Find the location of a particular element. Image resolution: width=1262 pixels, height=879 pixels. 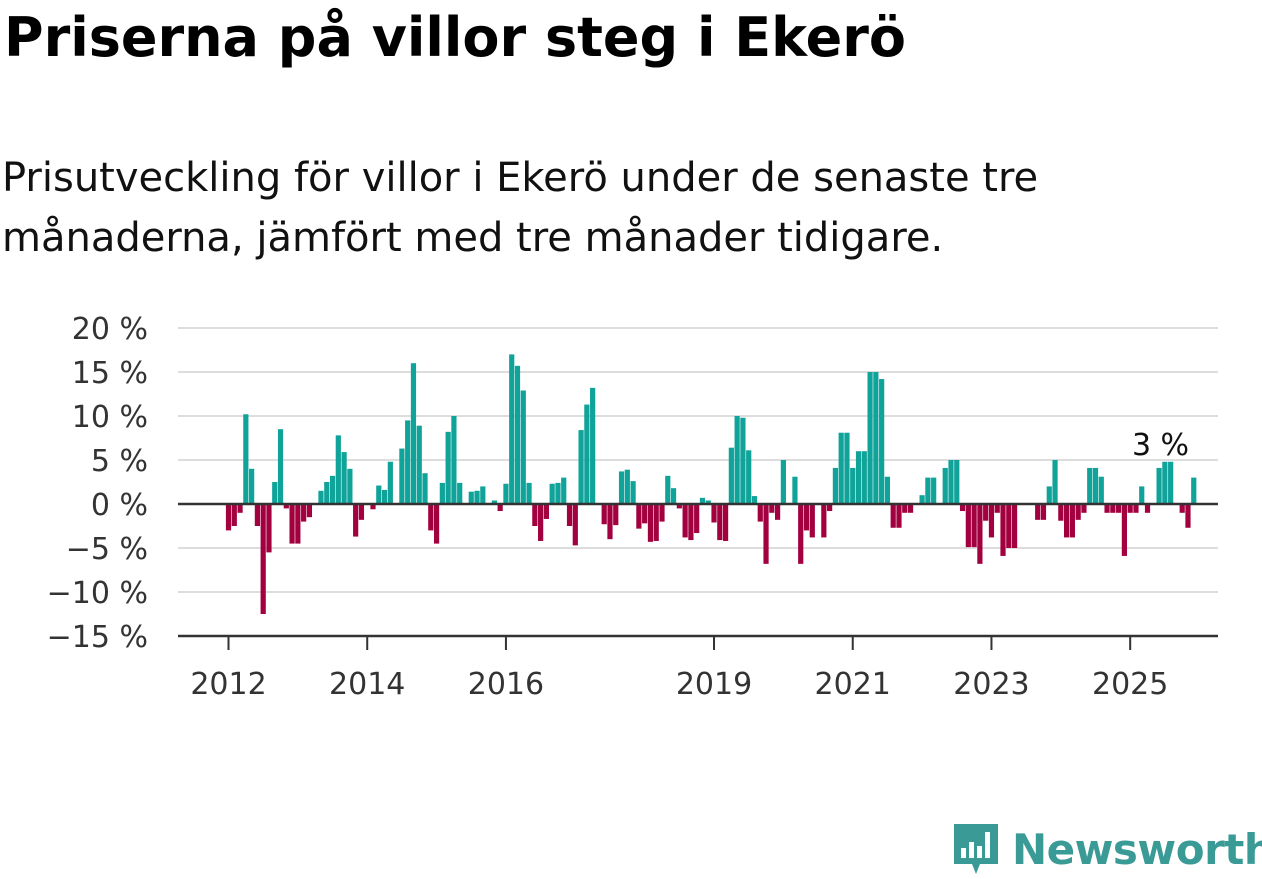

x-tick-label: 2014 is located at coordinates (367, 684).